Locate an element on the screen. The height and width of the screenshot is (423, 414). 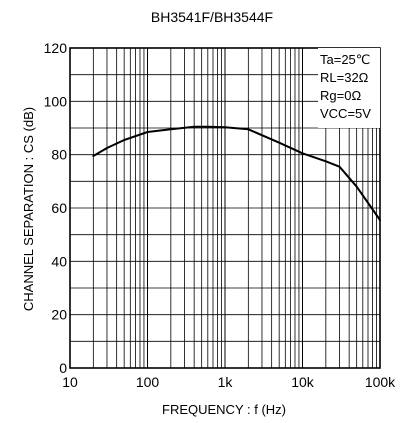
condition-rg: Rg=0Ω is located at coordinates (340, 95).